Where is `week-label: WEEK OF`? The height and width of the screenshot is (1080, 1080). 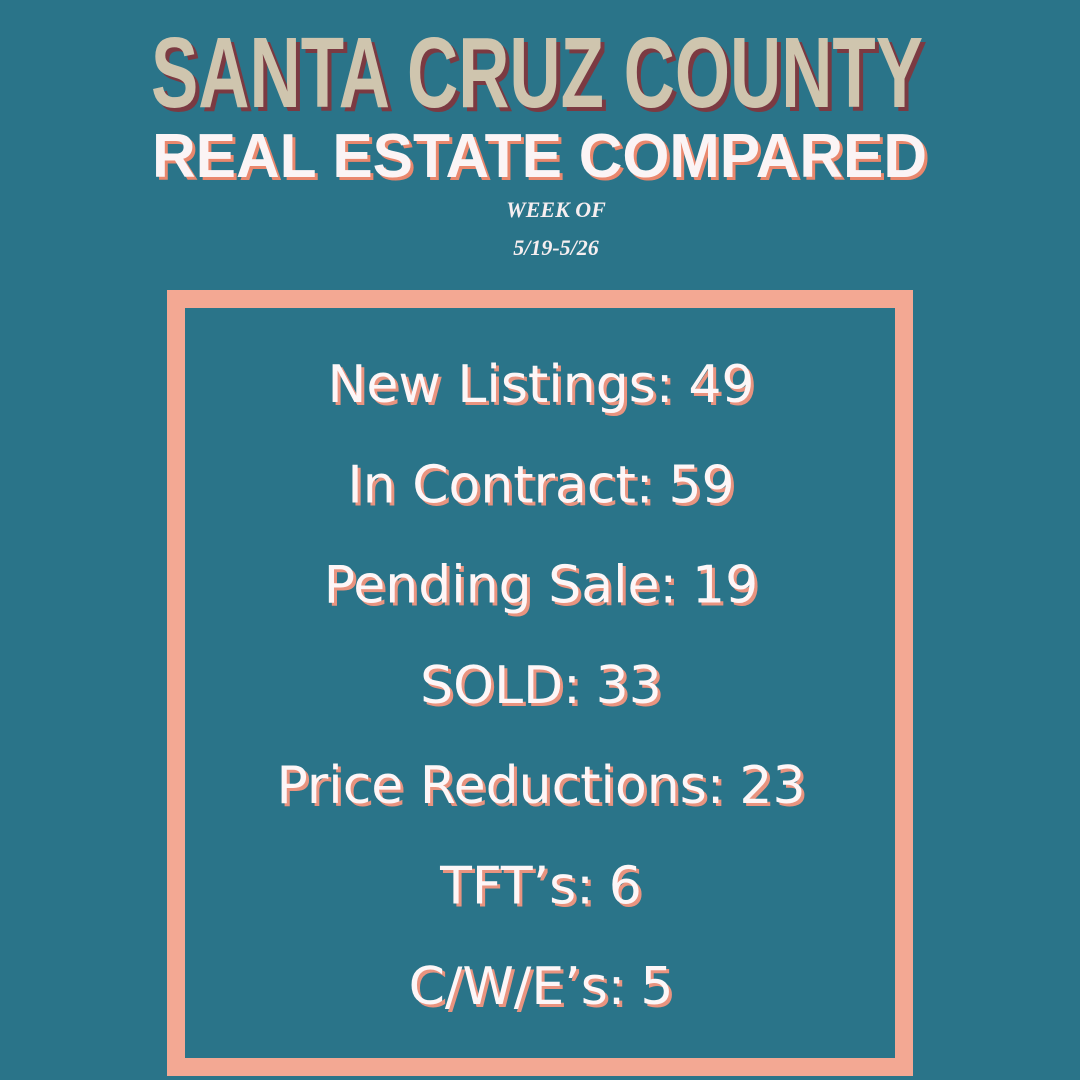
week-label: WEEK OF is located at coordinates (556, 209).